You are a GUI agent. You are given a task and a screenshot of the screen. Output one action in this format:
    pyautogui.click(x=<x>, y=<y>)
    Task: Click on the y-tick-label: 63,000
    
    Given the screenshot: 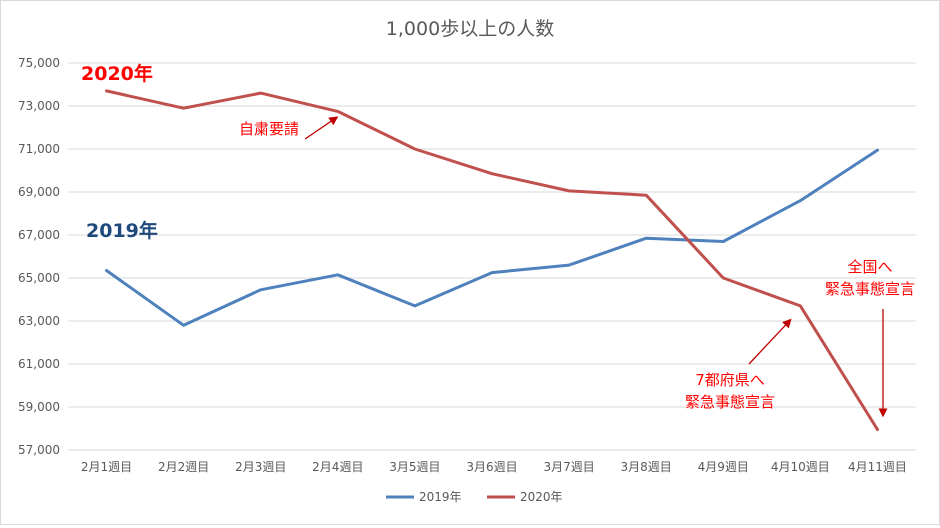 What is the action you would take?
    pyautogui.click(x=39, y=321)
    